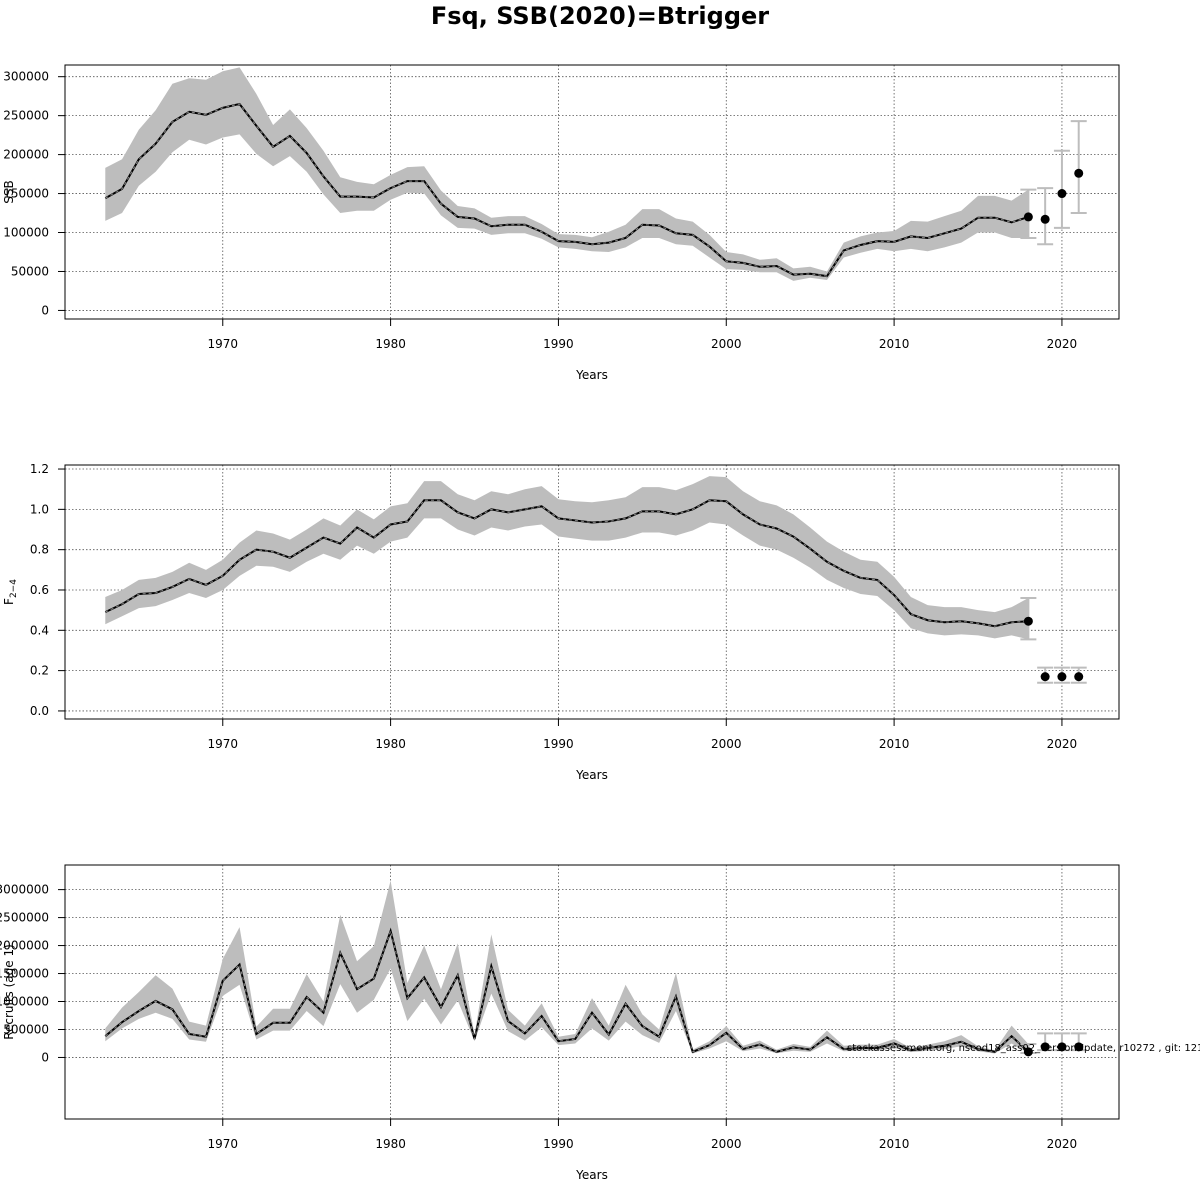 Image resolution: width=1200 pixels, height=1200 pixels. I want to click on y-tick-label: 1.0, so click(39, 509).